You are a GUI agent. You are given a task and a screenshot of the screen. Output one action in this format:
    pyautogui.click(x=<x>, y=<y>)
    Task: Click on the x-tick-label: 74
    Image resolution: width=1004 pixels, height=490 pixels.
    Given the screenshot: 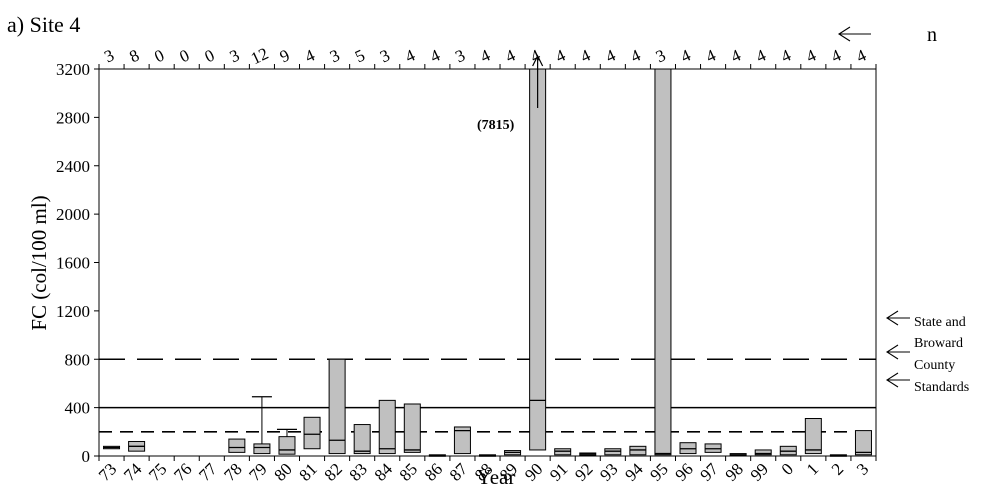 What is the action you would take?
    pyautogui.click(x=133, y=472)
    